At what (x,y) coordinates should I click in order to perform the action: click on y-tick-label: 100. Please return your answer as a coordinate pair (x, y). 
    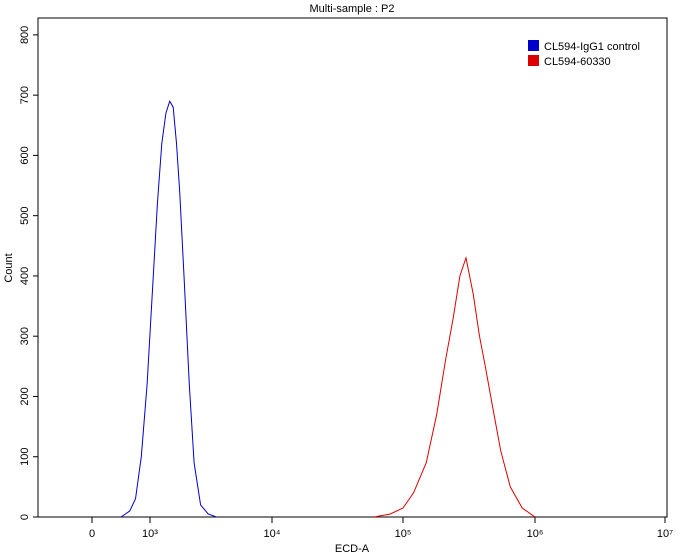
    Looking at the image, I should click on (25, 457).